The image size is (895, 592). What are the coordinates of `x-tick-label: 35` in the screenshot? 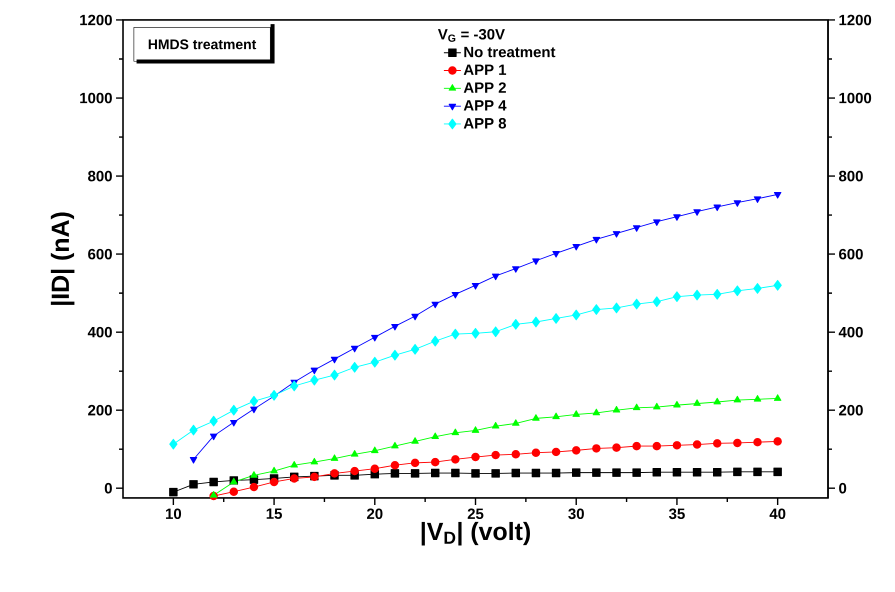 It's located at (676, 514).